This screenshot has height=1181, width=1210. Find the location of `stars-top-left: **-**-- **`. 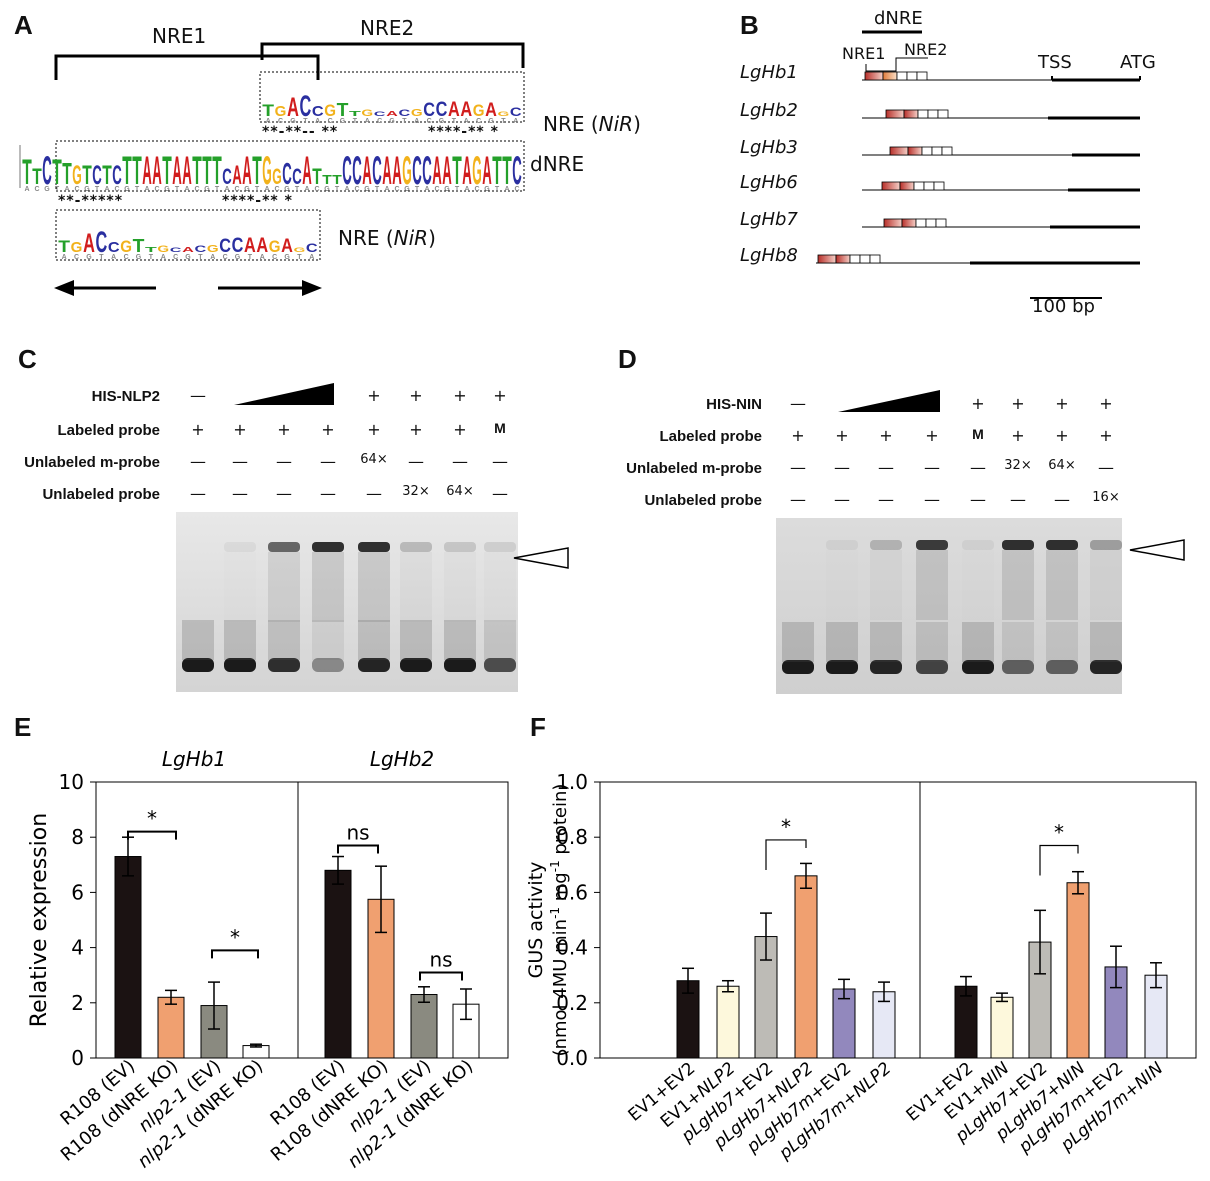

stars-top-left: **-**-- ** is located at coordinates (300, 132).